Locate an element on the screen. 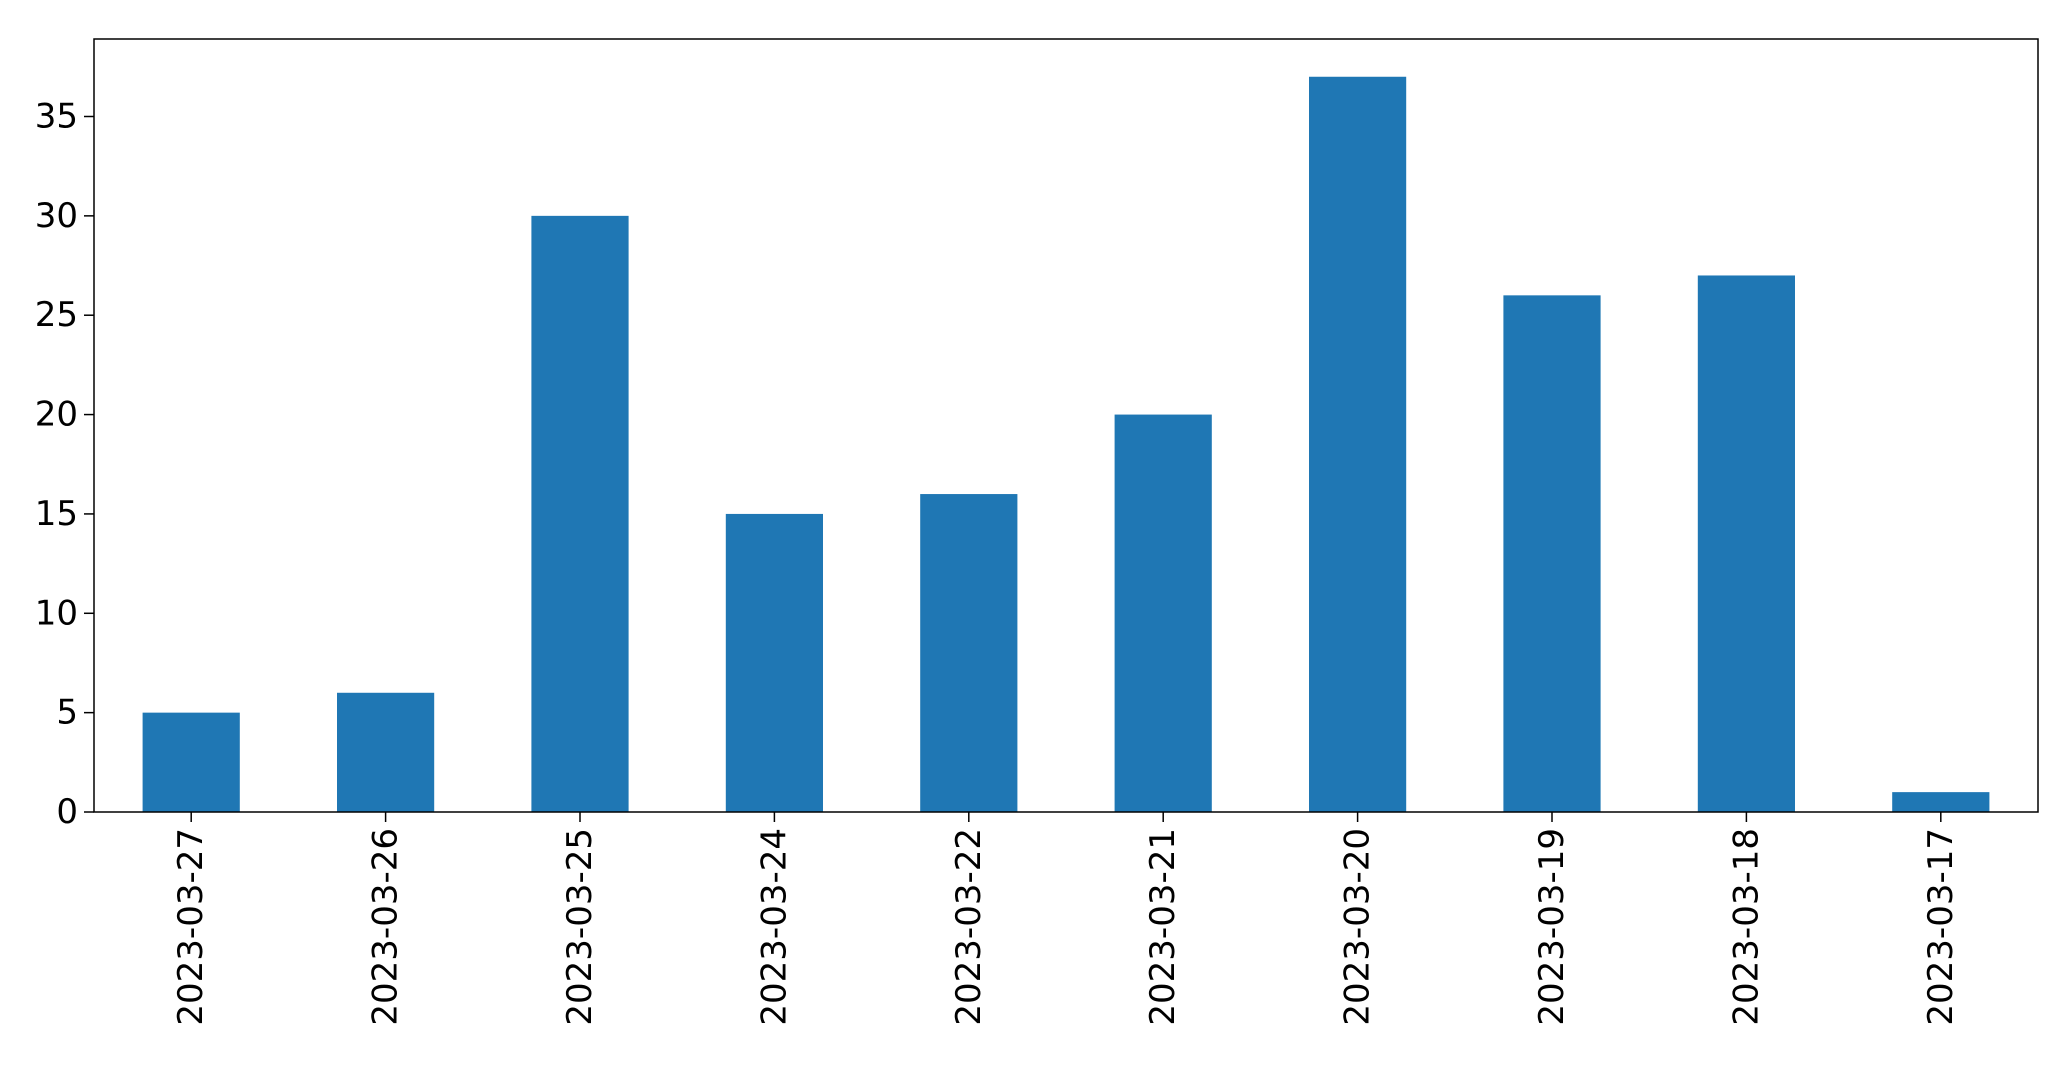 The image size is (2071, 1065). y-tick-label: 20 is located at coordinates (56, 415).